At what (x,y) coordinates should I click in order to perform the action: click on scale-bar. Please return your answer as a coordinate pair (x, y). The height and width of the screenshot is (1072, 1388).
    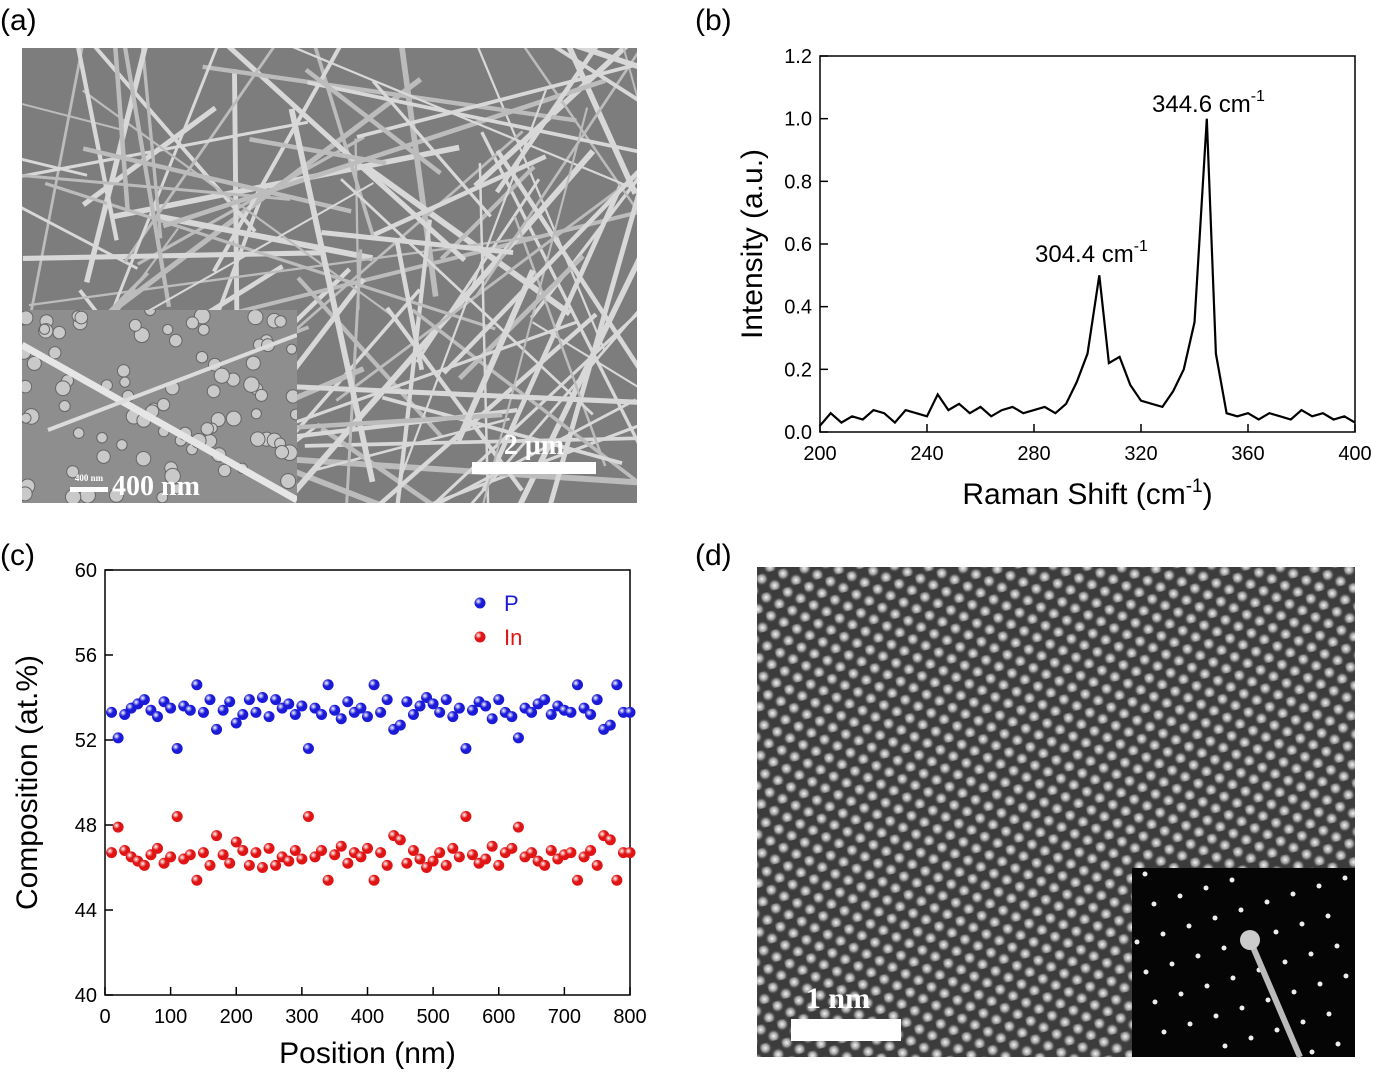
    Looking at the image, I should click on (534, 468).